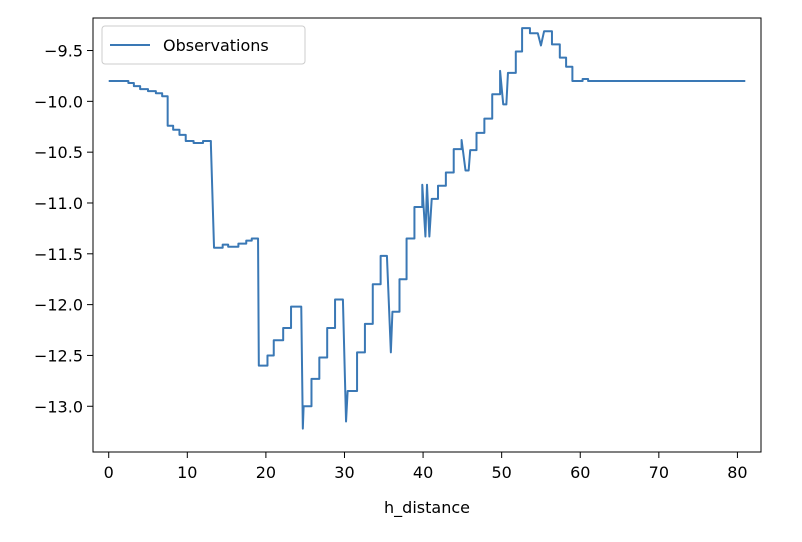 The image size is (802, 542). I want to click on legend-box, so click(203, 45).